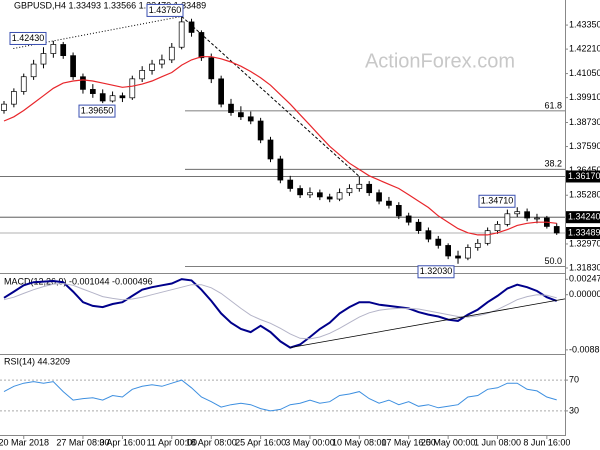 Image resolution: width=600 pixels, height=450 pixels. Describe the element at coordinates (280, 395) in the screenshot. I see `rsi-line` at that location.